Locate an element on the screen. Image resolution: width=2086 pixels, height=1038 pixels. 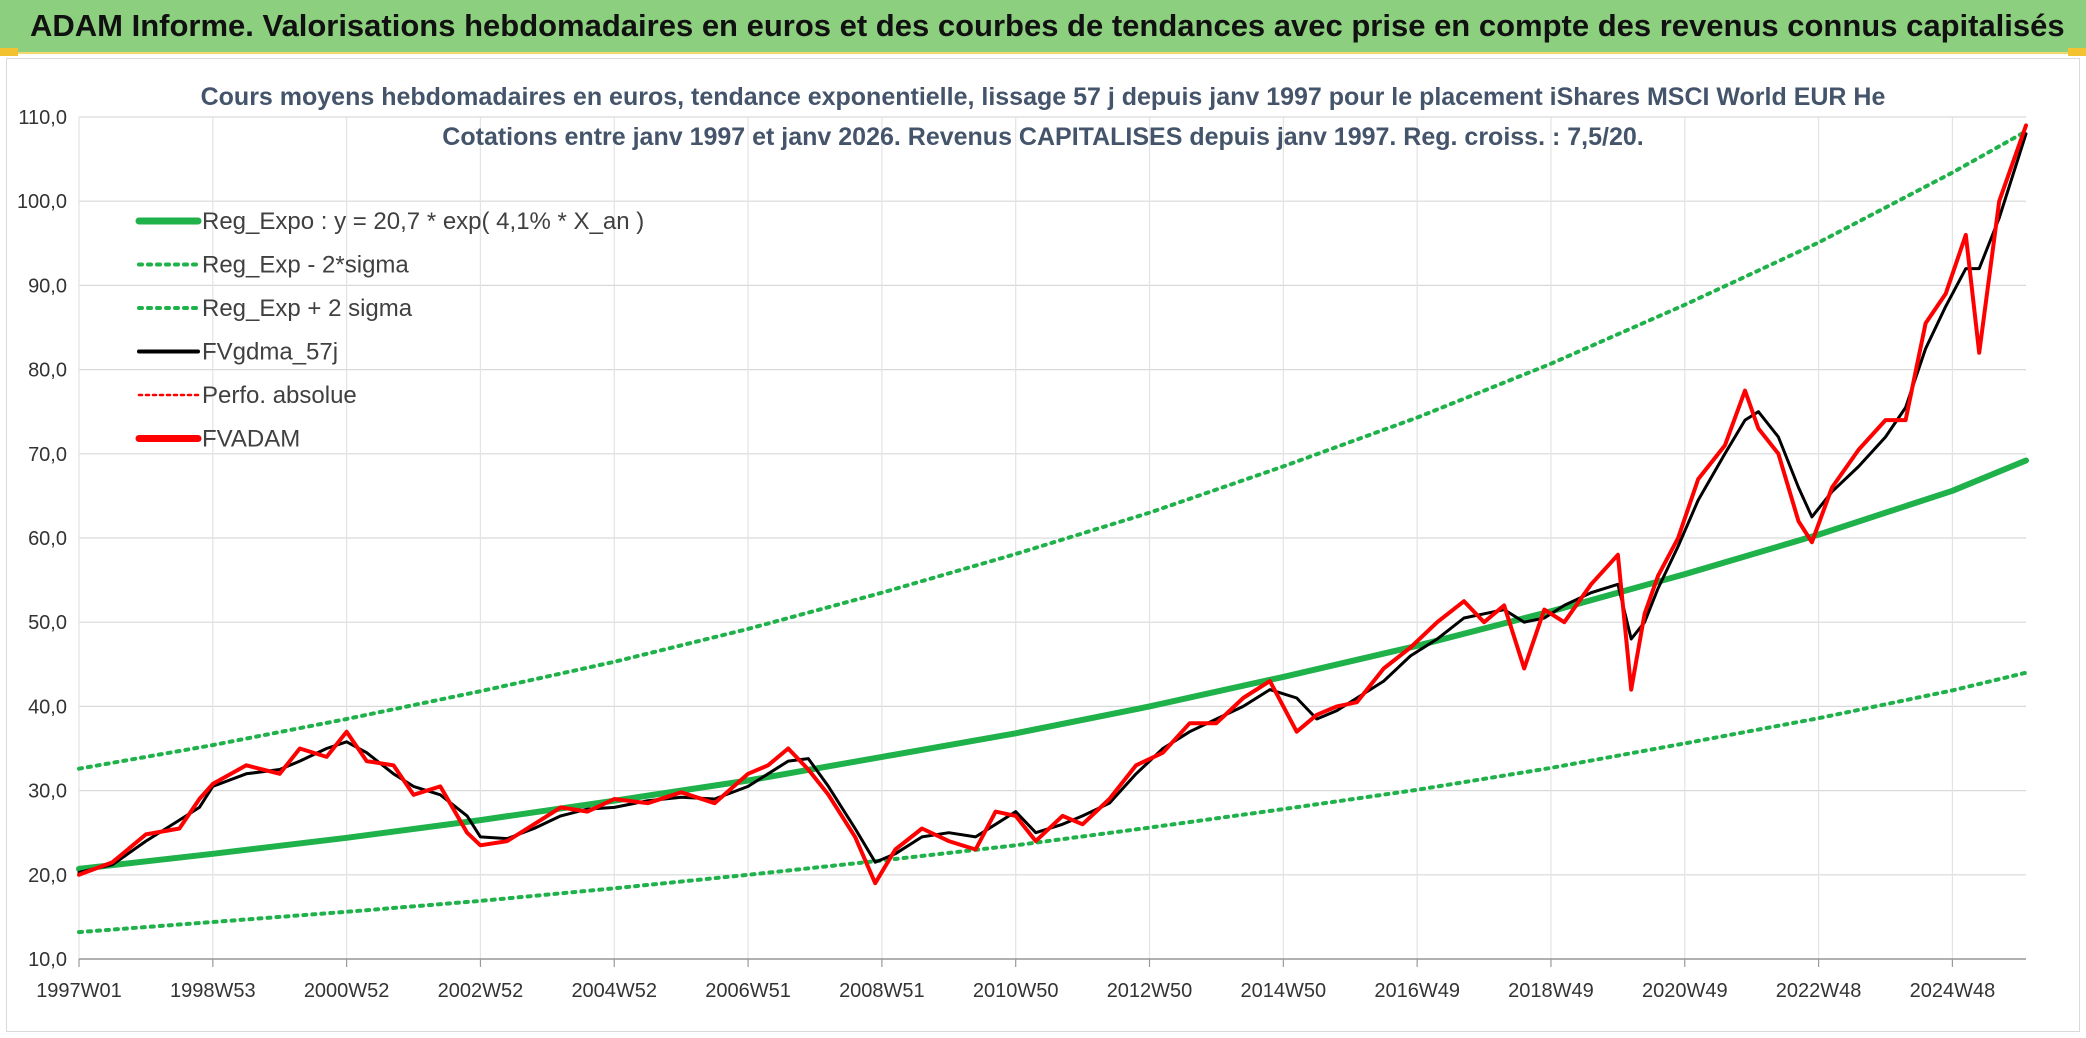
legend-label: FVgdma_57j is located at coordinates (270, 352).